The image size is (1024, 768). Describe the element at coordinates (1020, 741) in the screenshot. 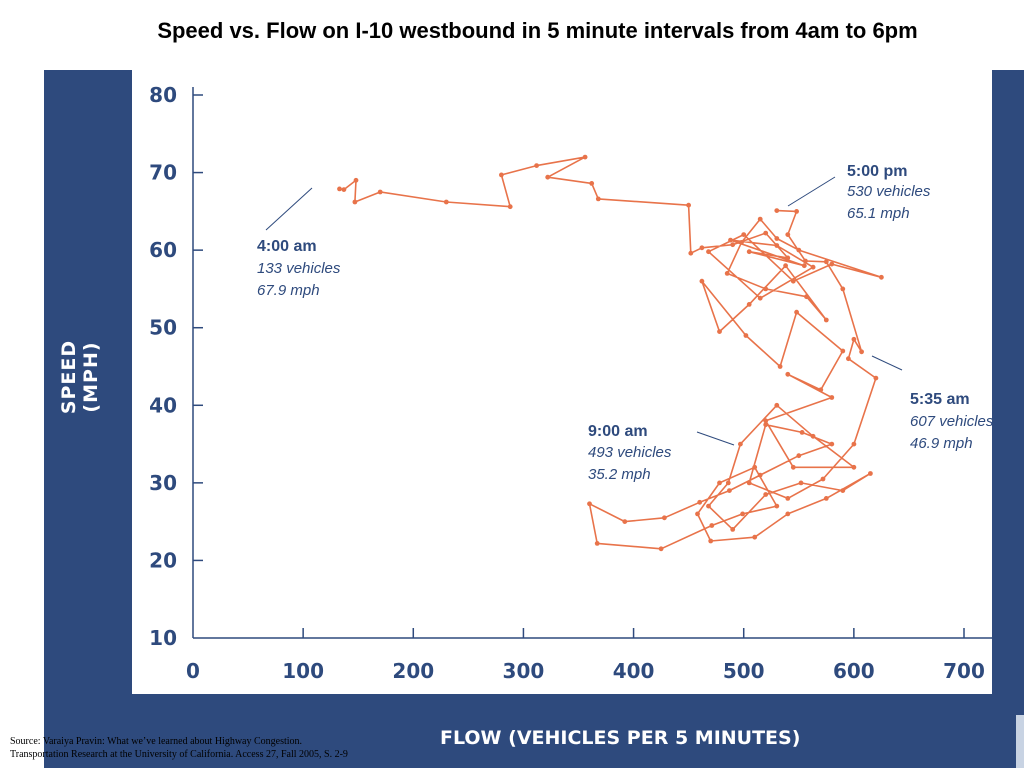

I see `chart-frame-accent` at that location.